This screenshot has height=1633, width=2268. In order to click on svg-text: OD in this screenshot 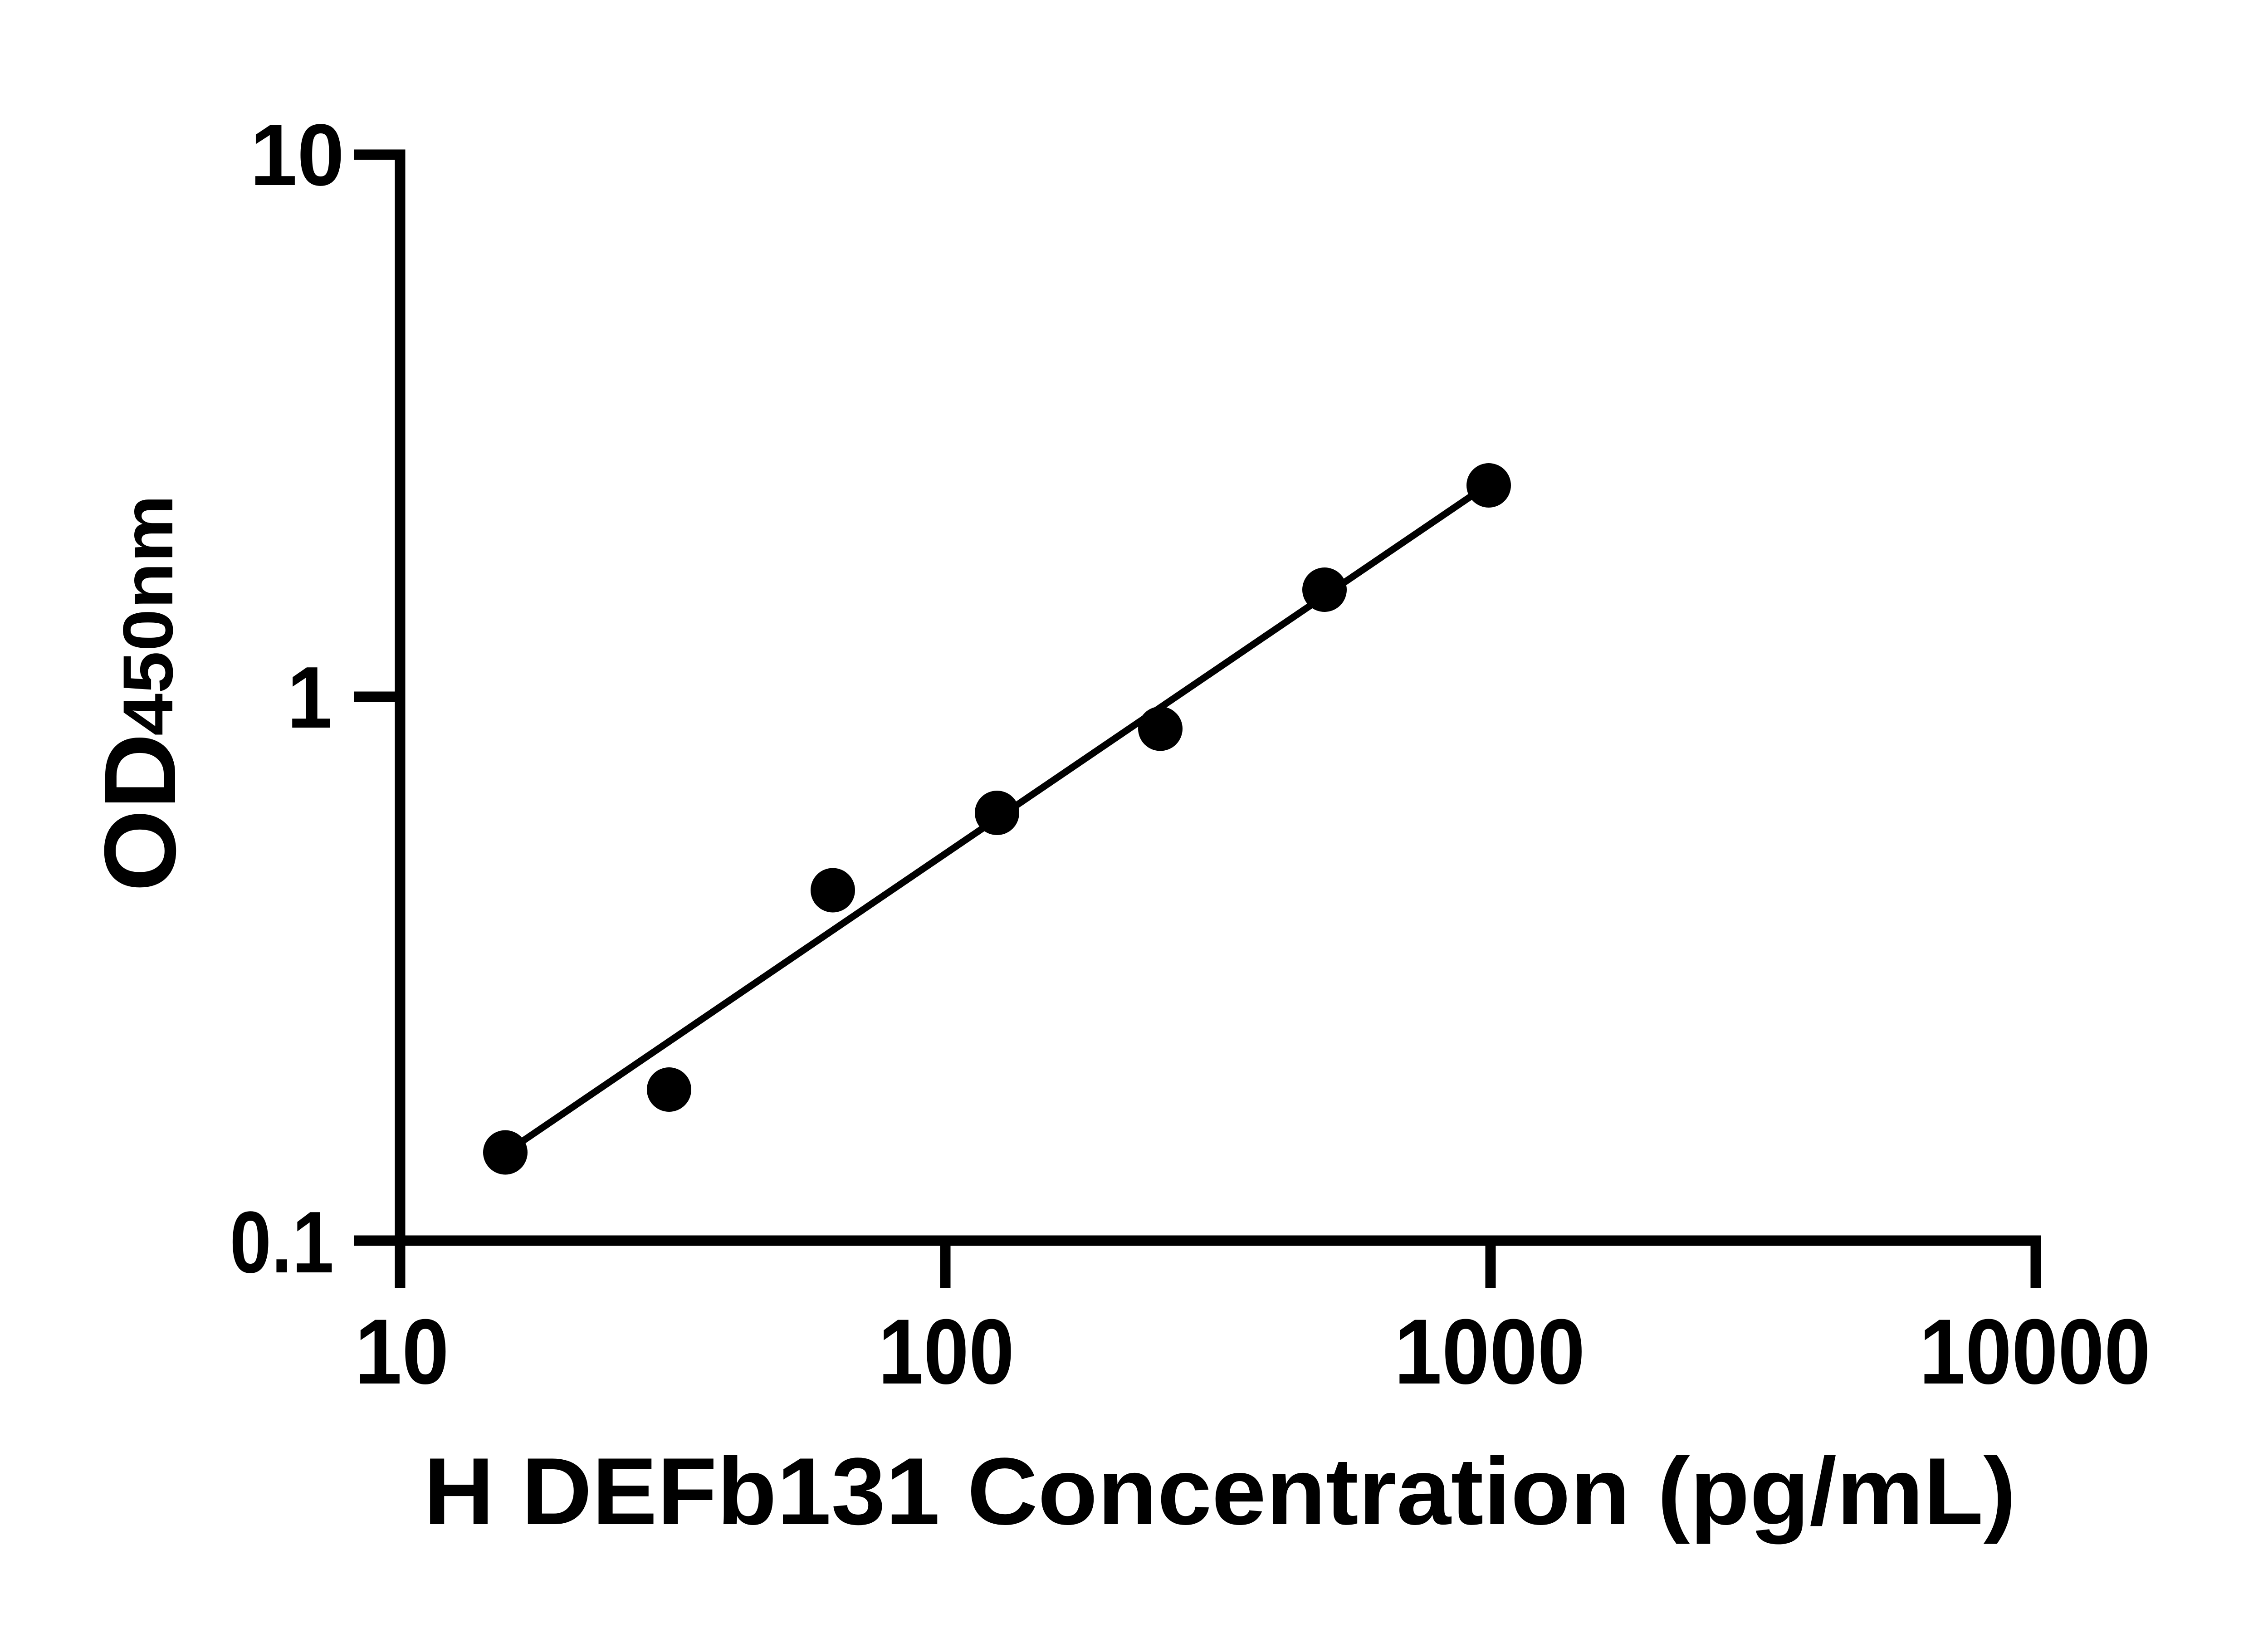, I will do `click(140, 812)`.